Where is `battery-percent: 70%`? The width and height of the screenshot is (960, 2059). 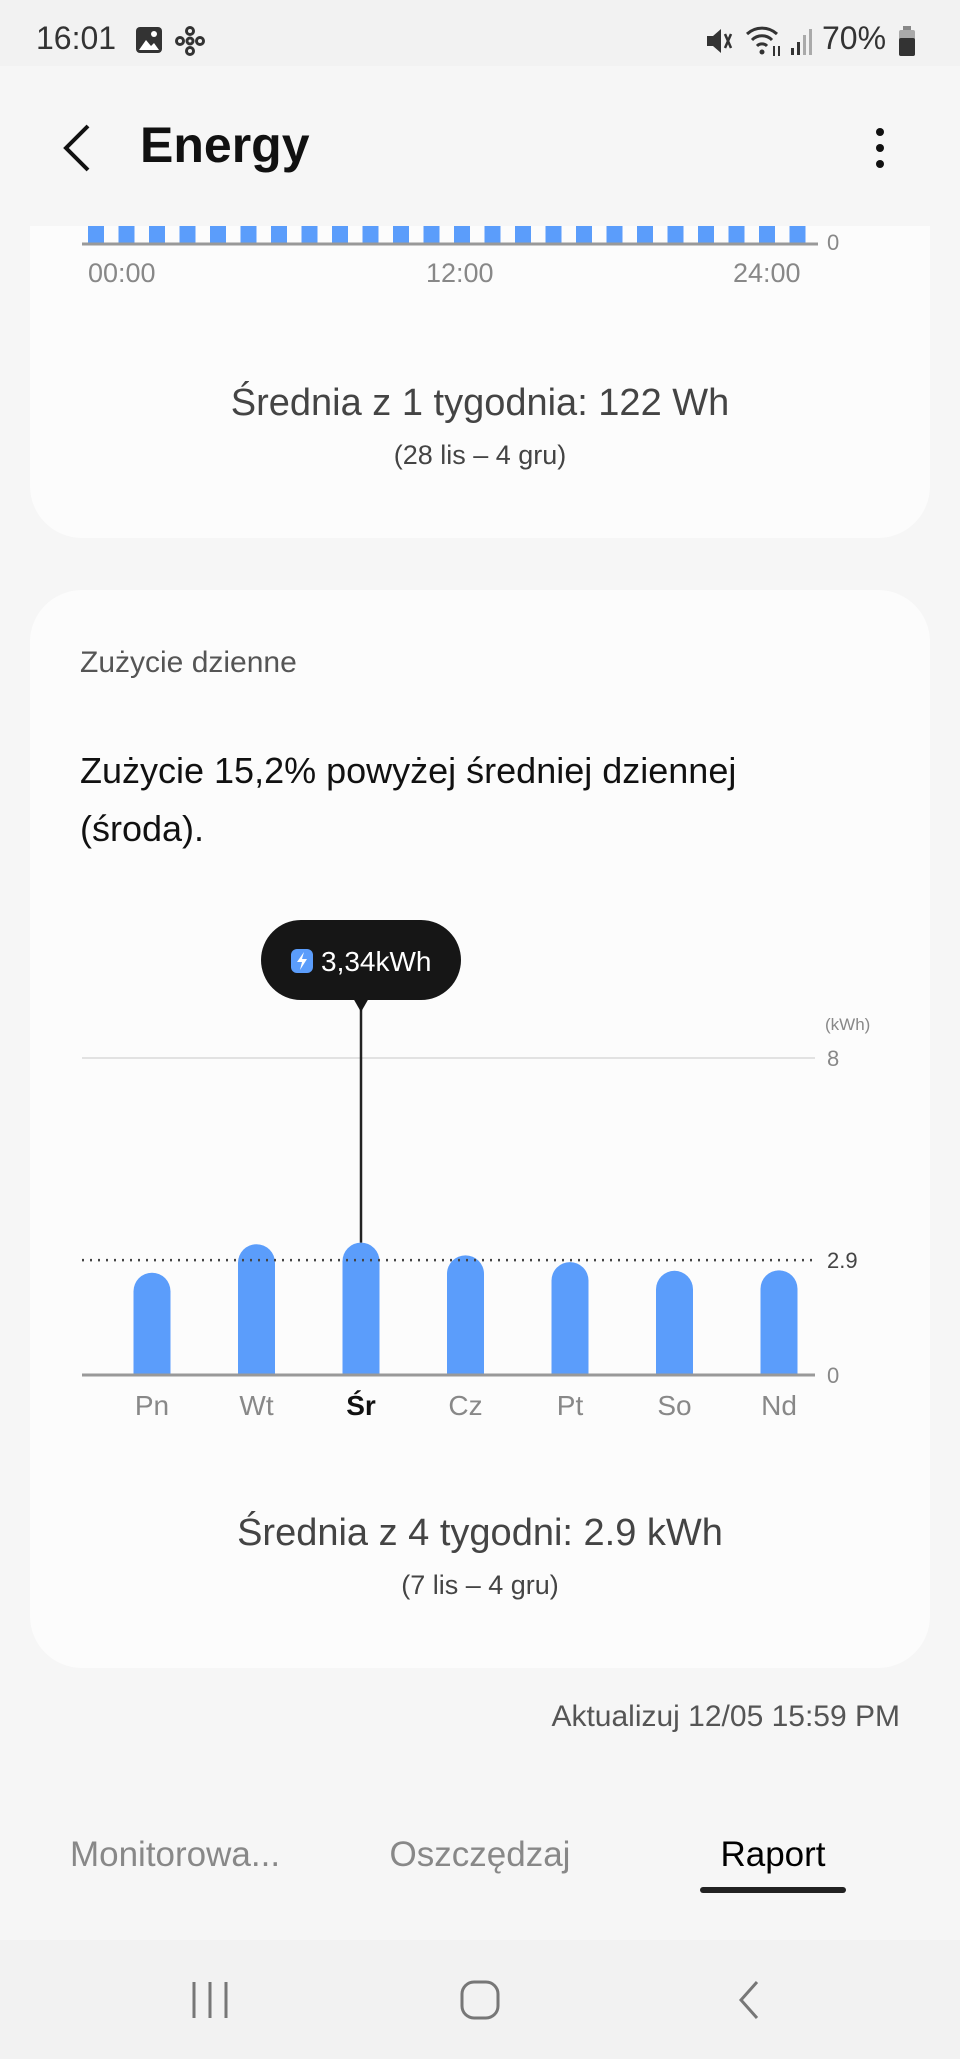
battery-percent: 70% is located at coordinates (854, 38).